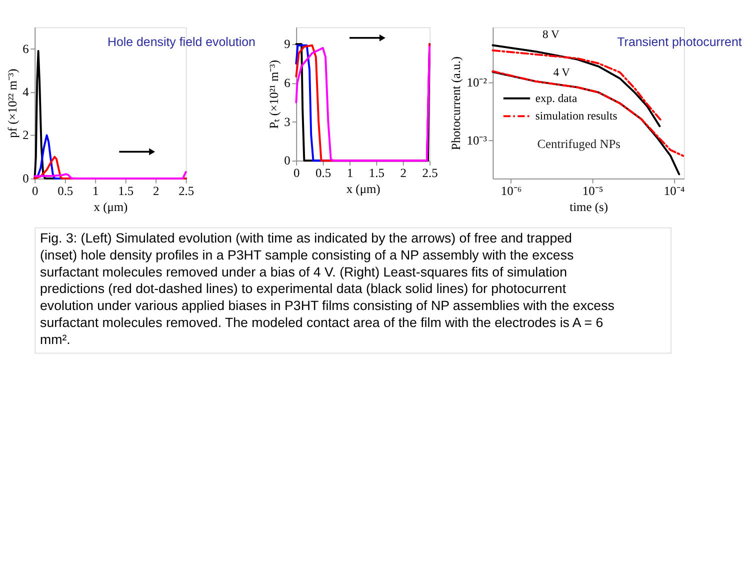 The width and height of the screenshot is (748, 578). What do you see at coordinates (287, 44) in the screenshot?
I see `y-tick-label: 9` at bounding box center [287, 44].